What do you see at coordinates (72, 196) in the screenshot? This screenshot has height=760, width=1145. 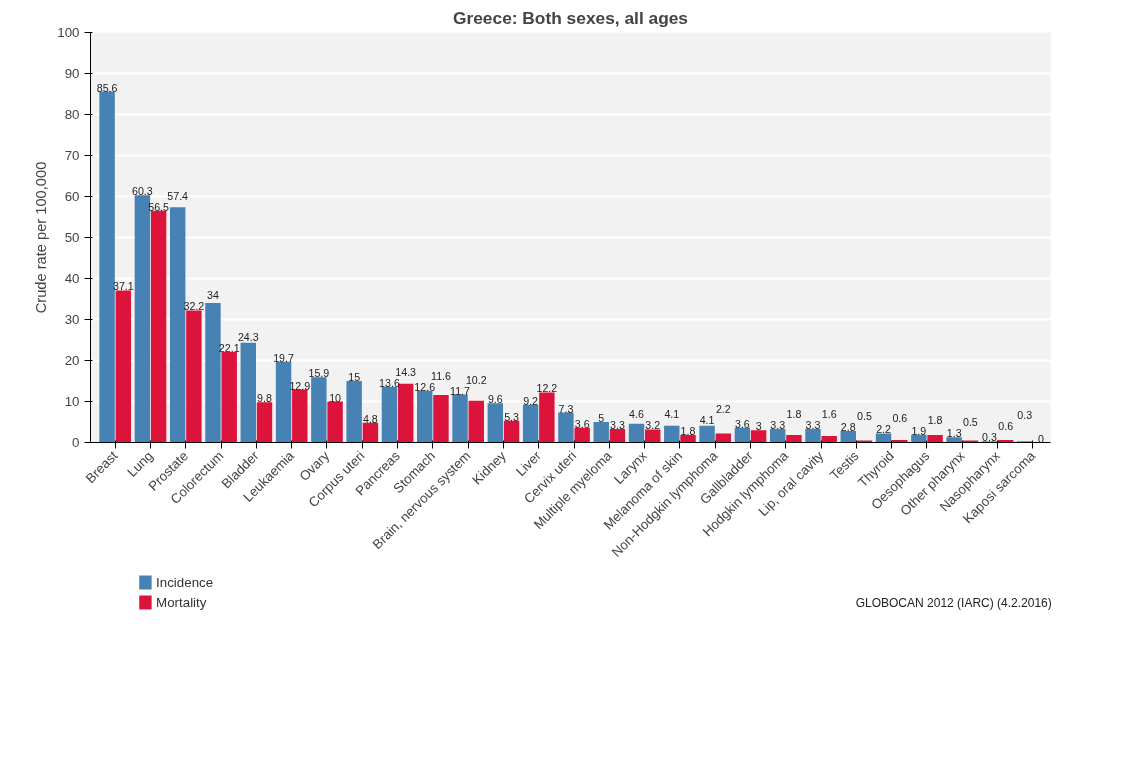 I see `y-tick-label: 60` at bounding box center [72, 196].